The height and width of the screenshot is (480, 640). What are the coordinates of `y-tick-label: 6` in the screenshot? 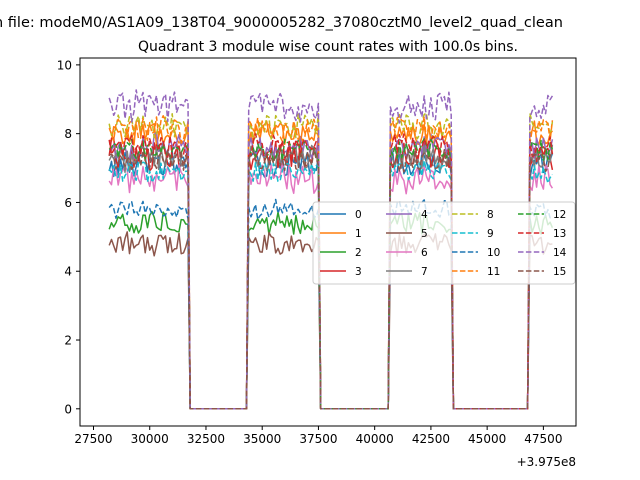 It's located at (68, 203).